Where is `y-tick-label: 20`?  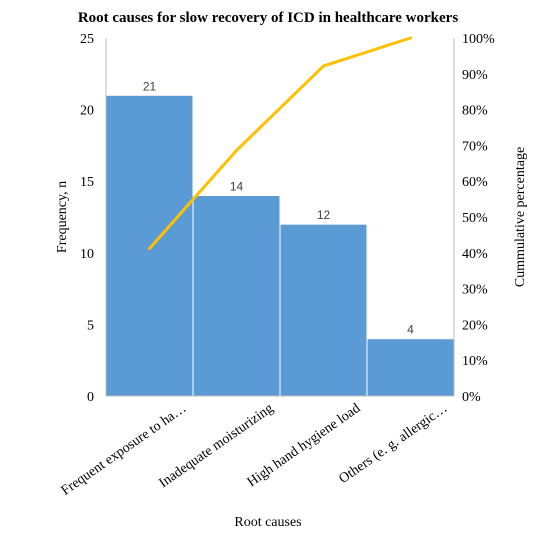
y-tick-label: 20 is located at coordinates (87, 111).